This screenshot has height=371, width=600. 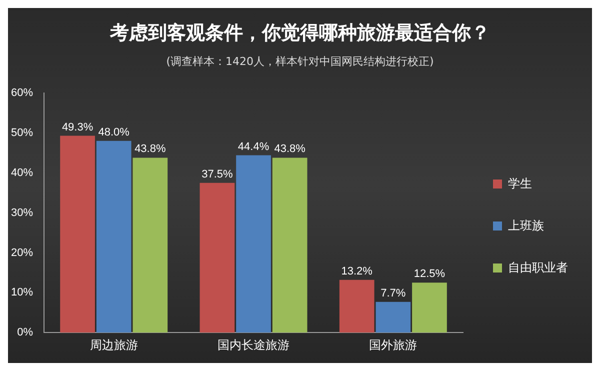 What do you see at coordinates (22, 172) in the screenshot?
I see `y-tick-label: 40%` at bounding box center [22, 172].